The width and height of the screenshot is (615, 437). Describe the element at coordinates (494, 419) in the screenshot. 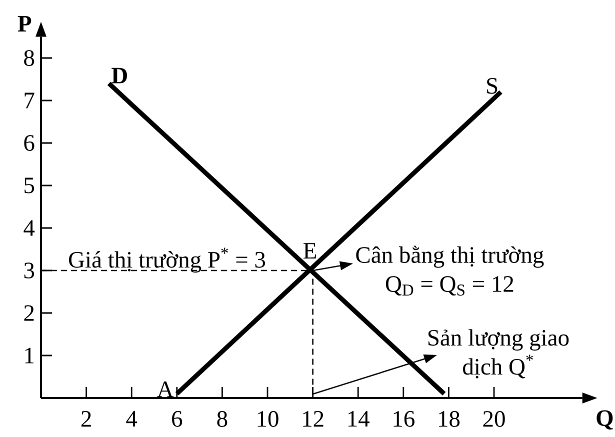

I see `x-tick-label: 20` at that location.